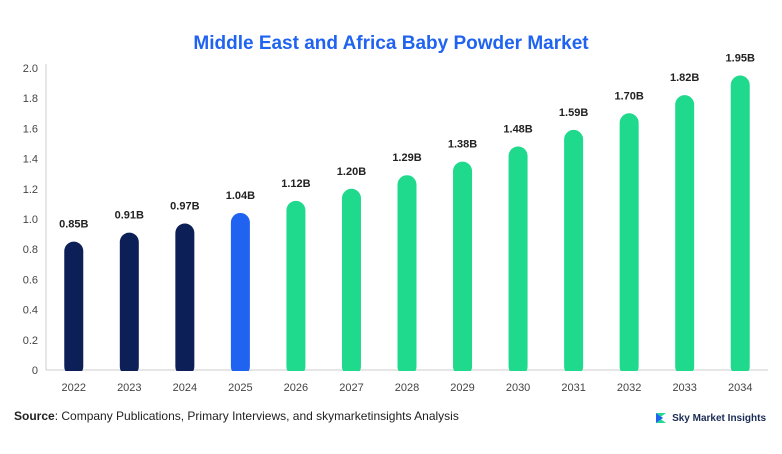 The image size is (782, 454). Describe the element at coordinates (295, 184) in the screenshot. I see `data-label: 1.12B` at that location.